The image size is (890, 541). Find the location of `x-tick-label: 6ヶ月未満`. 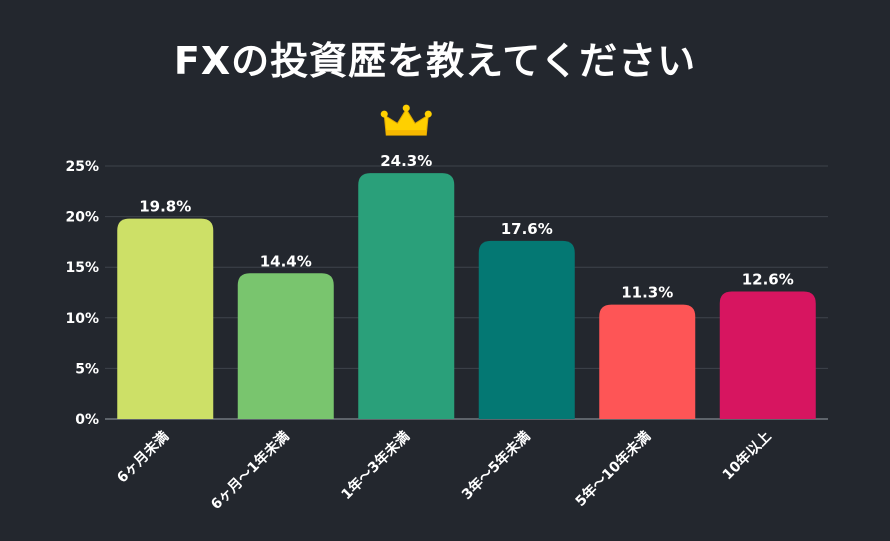

x-tick-label: 6ヶ月未満 is located at coordinates (143, 457).